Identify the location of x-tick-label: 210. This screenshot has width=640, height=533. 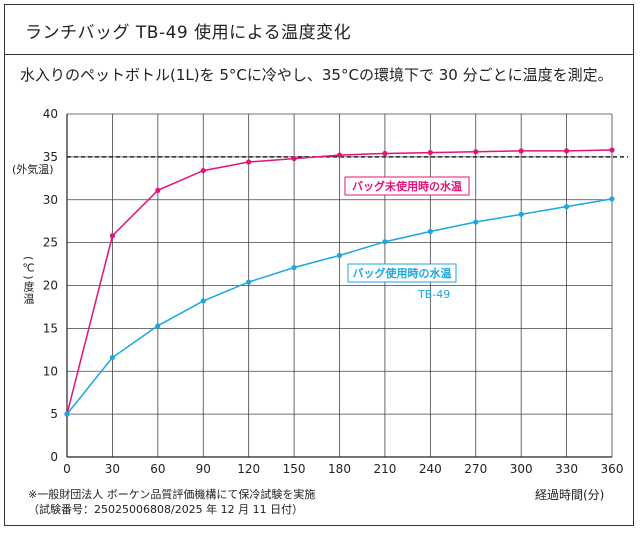
(384, 469).